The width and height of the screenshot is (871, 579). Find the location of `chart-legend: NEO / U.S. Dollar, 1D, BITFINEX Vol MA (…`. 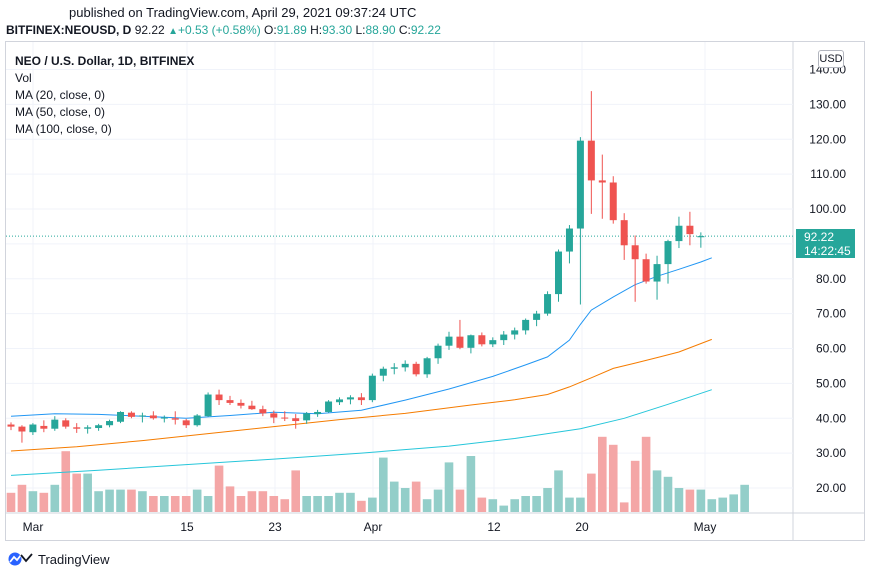

chart-legend: NEO / U.S. Dollar, 1D, BITFINEX Vol MA (… is located at coordinates (104, 95).